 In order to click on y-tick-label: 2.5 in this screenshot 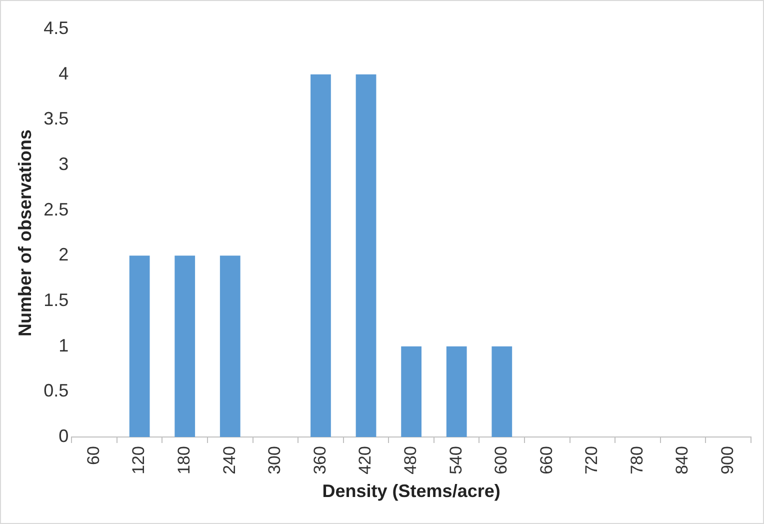, I will do `click(56, 209)`.